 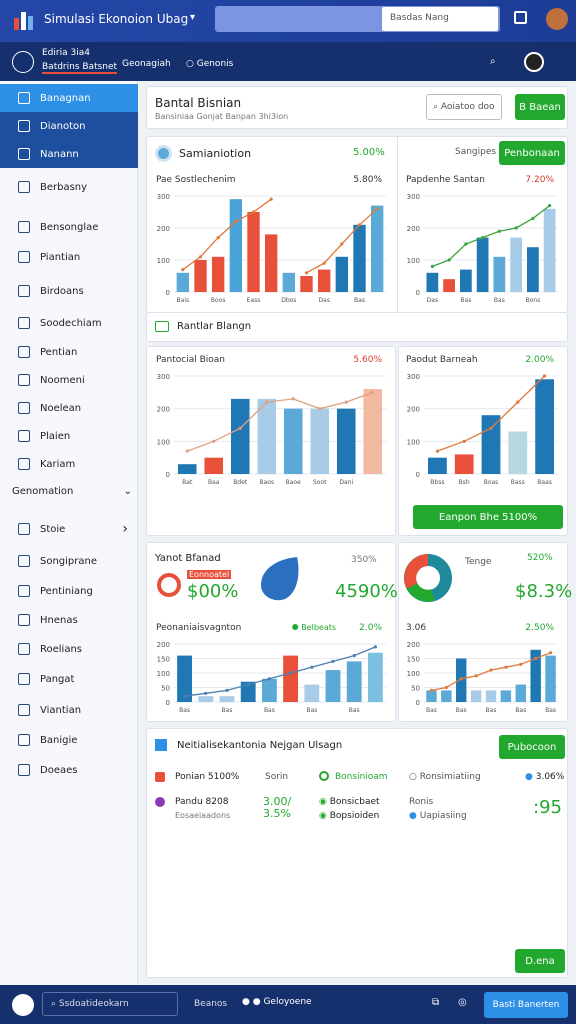 What do you see at coordinates (214, 482) in the screenshot?
I see `x-tick-label: Baa` at bounding box center [214, 482].